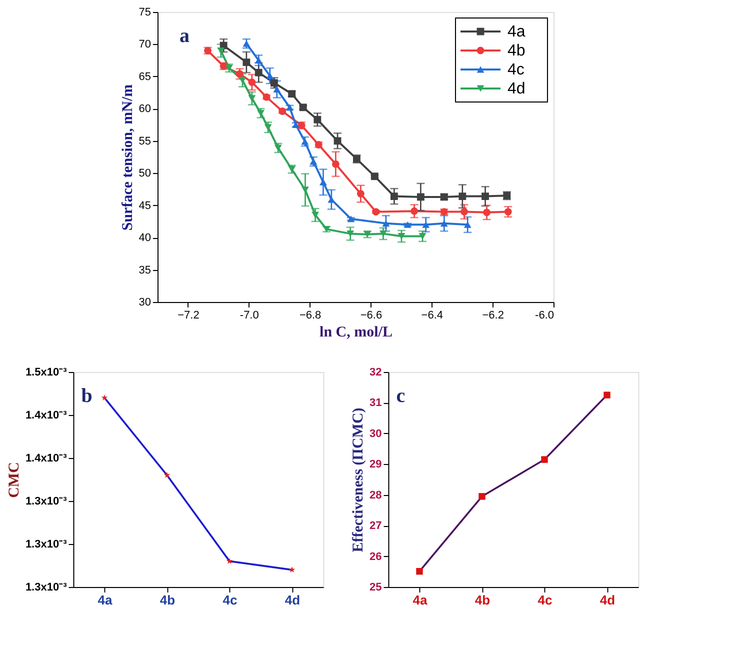 This screenshot has width=730, height=660. Describe the element at coordinates (493, 316) in the screenshot. I see `x-tick-label: −6.2` at that location.